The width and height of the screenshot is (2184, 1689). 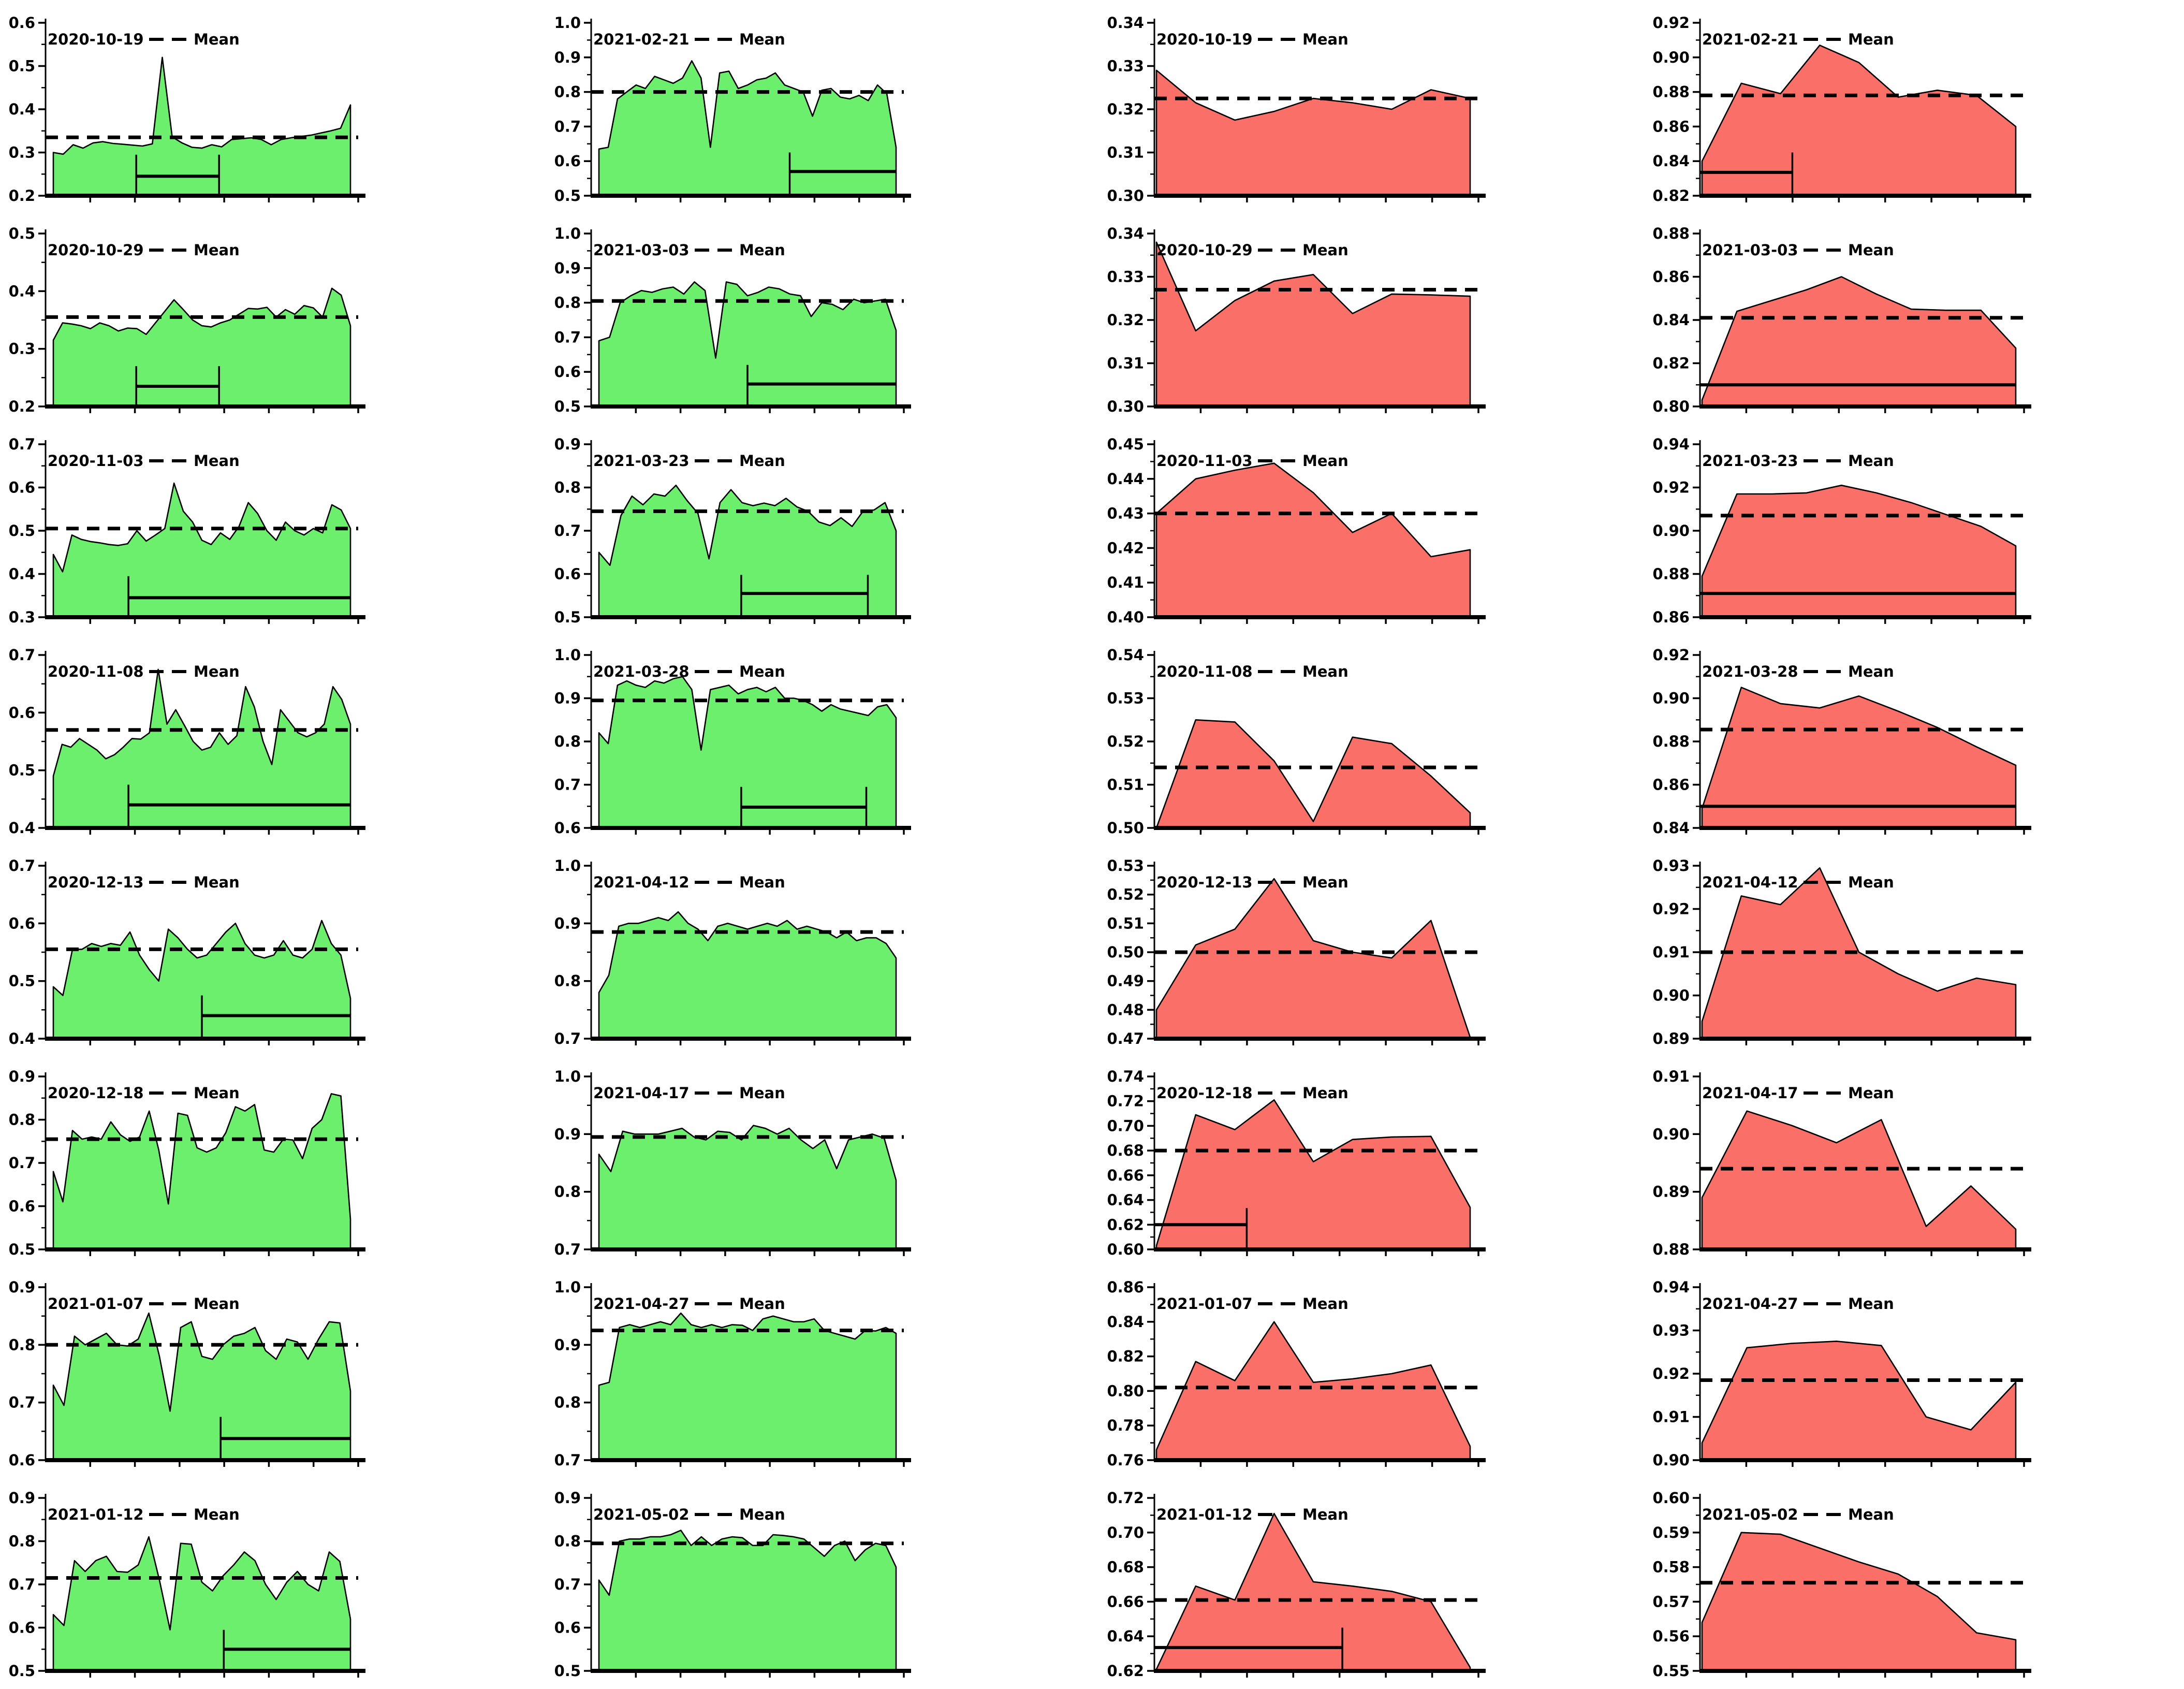 I want to click on y-tick-label: 0.52, so click(x=1125, y=741).